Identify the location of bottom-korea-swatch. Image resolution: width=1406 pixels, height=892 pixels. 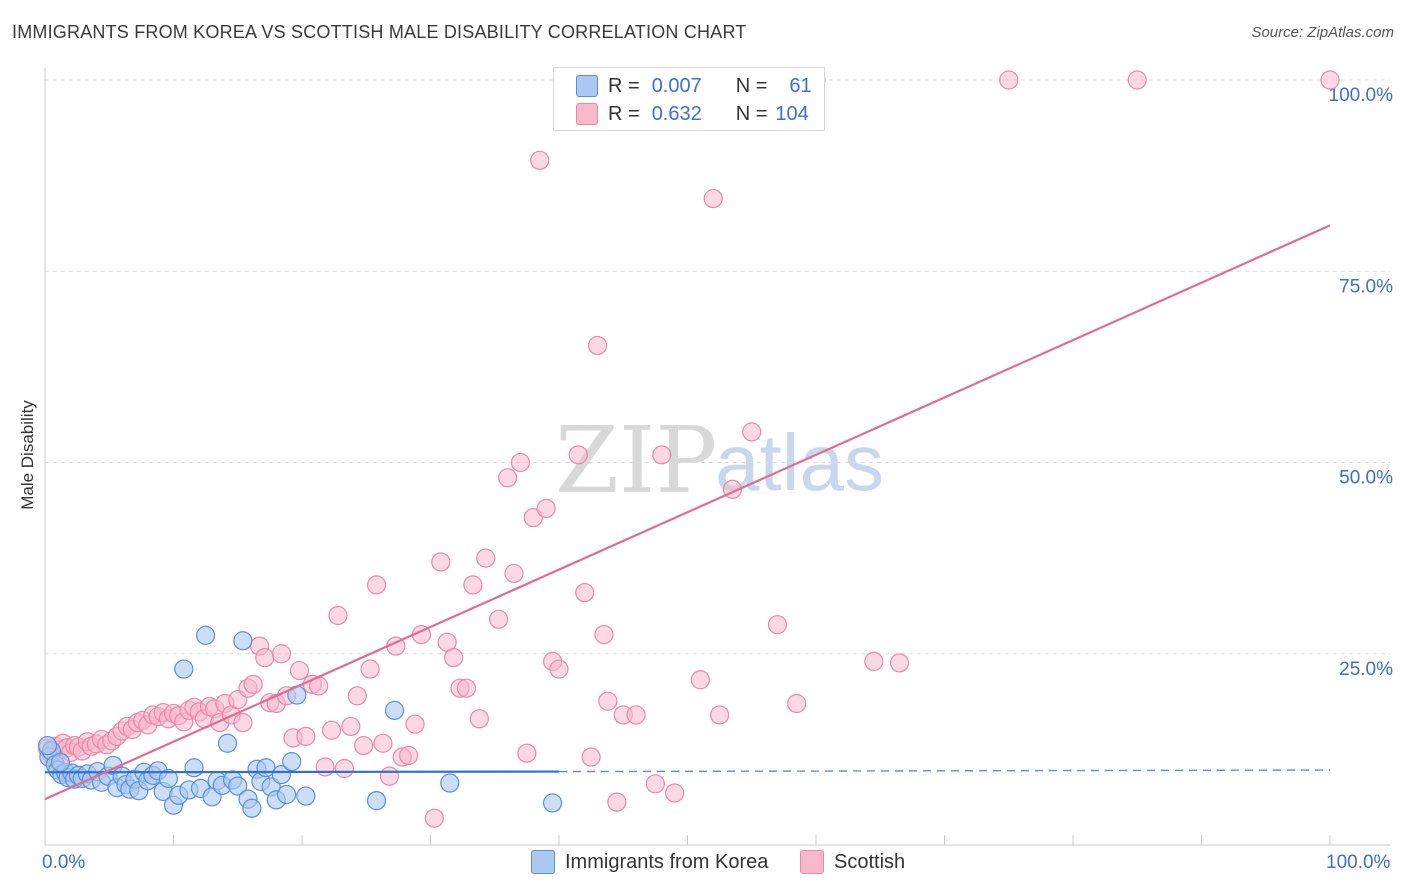
(543, 862).